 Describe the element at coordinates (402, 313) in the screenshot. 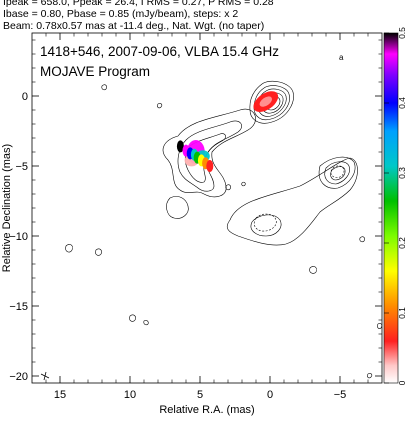

I see `colorbar-tick-label: 0.1` at that location.